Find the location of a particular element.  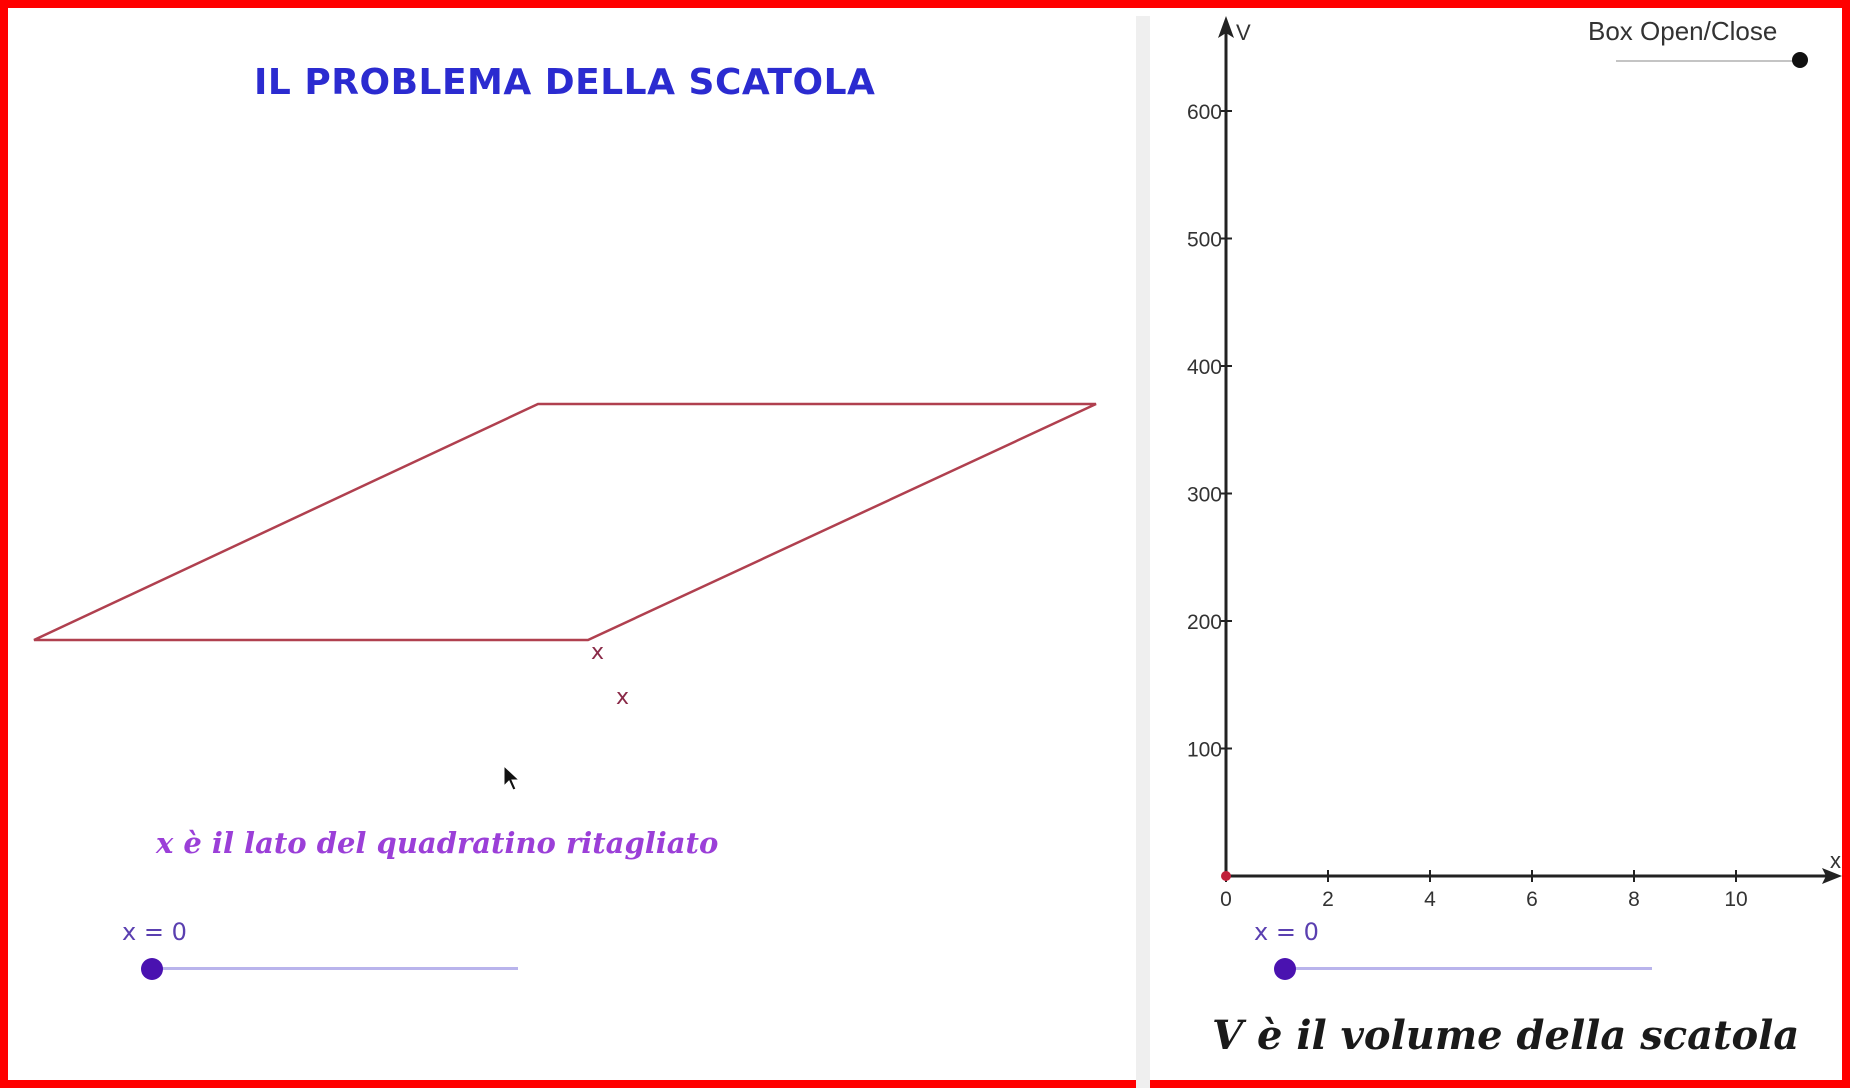

y-axis-arrow is located at coordinates (1226, 27).